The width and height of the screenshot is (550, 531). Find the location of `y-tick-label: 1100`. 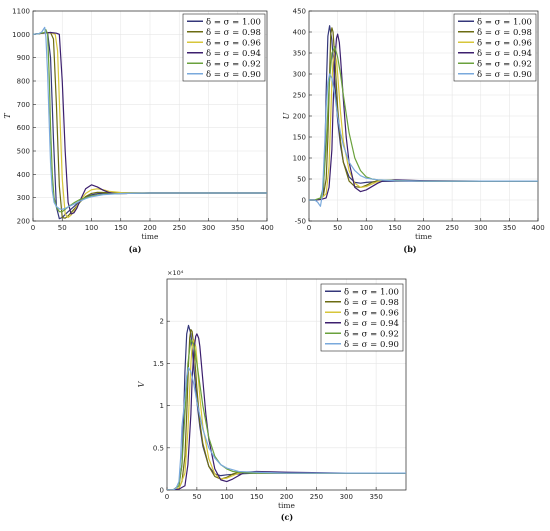

y-tick-label: 1100 is located at coordinates (21, 12).